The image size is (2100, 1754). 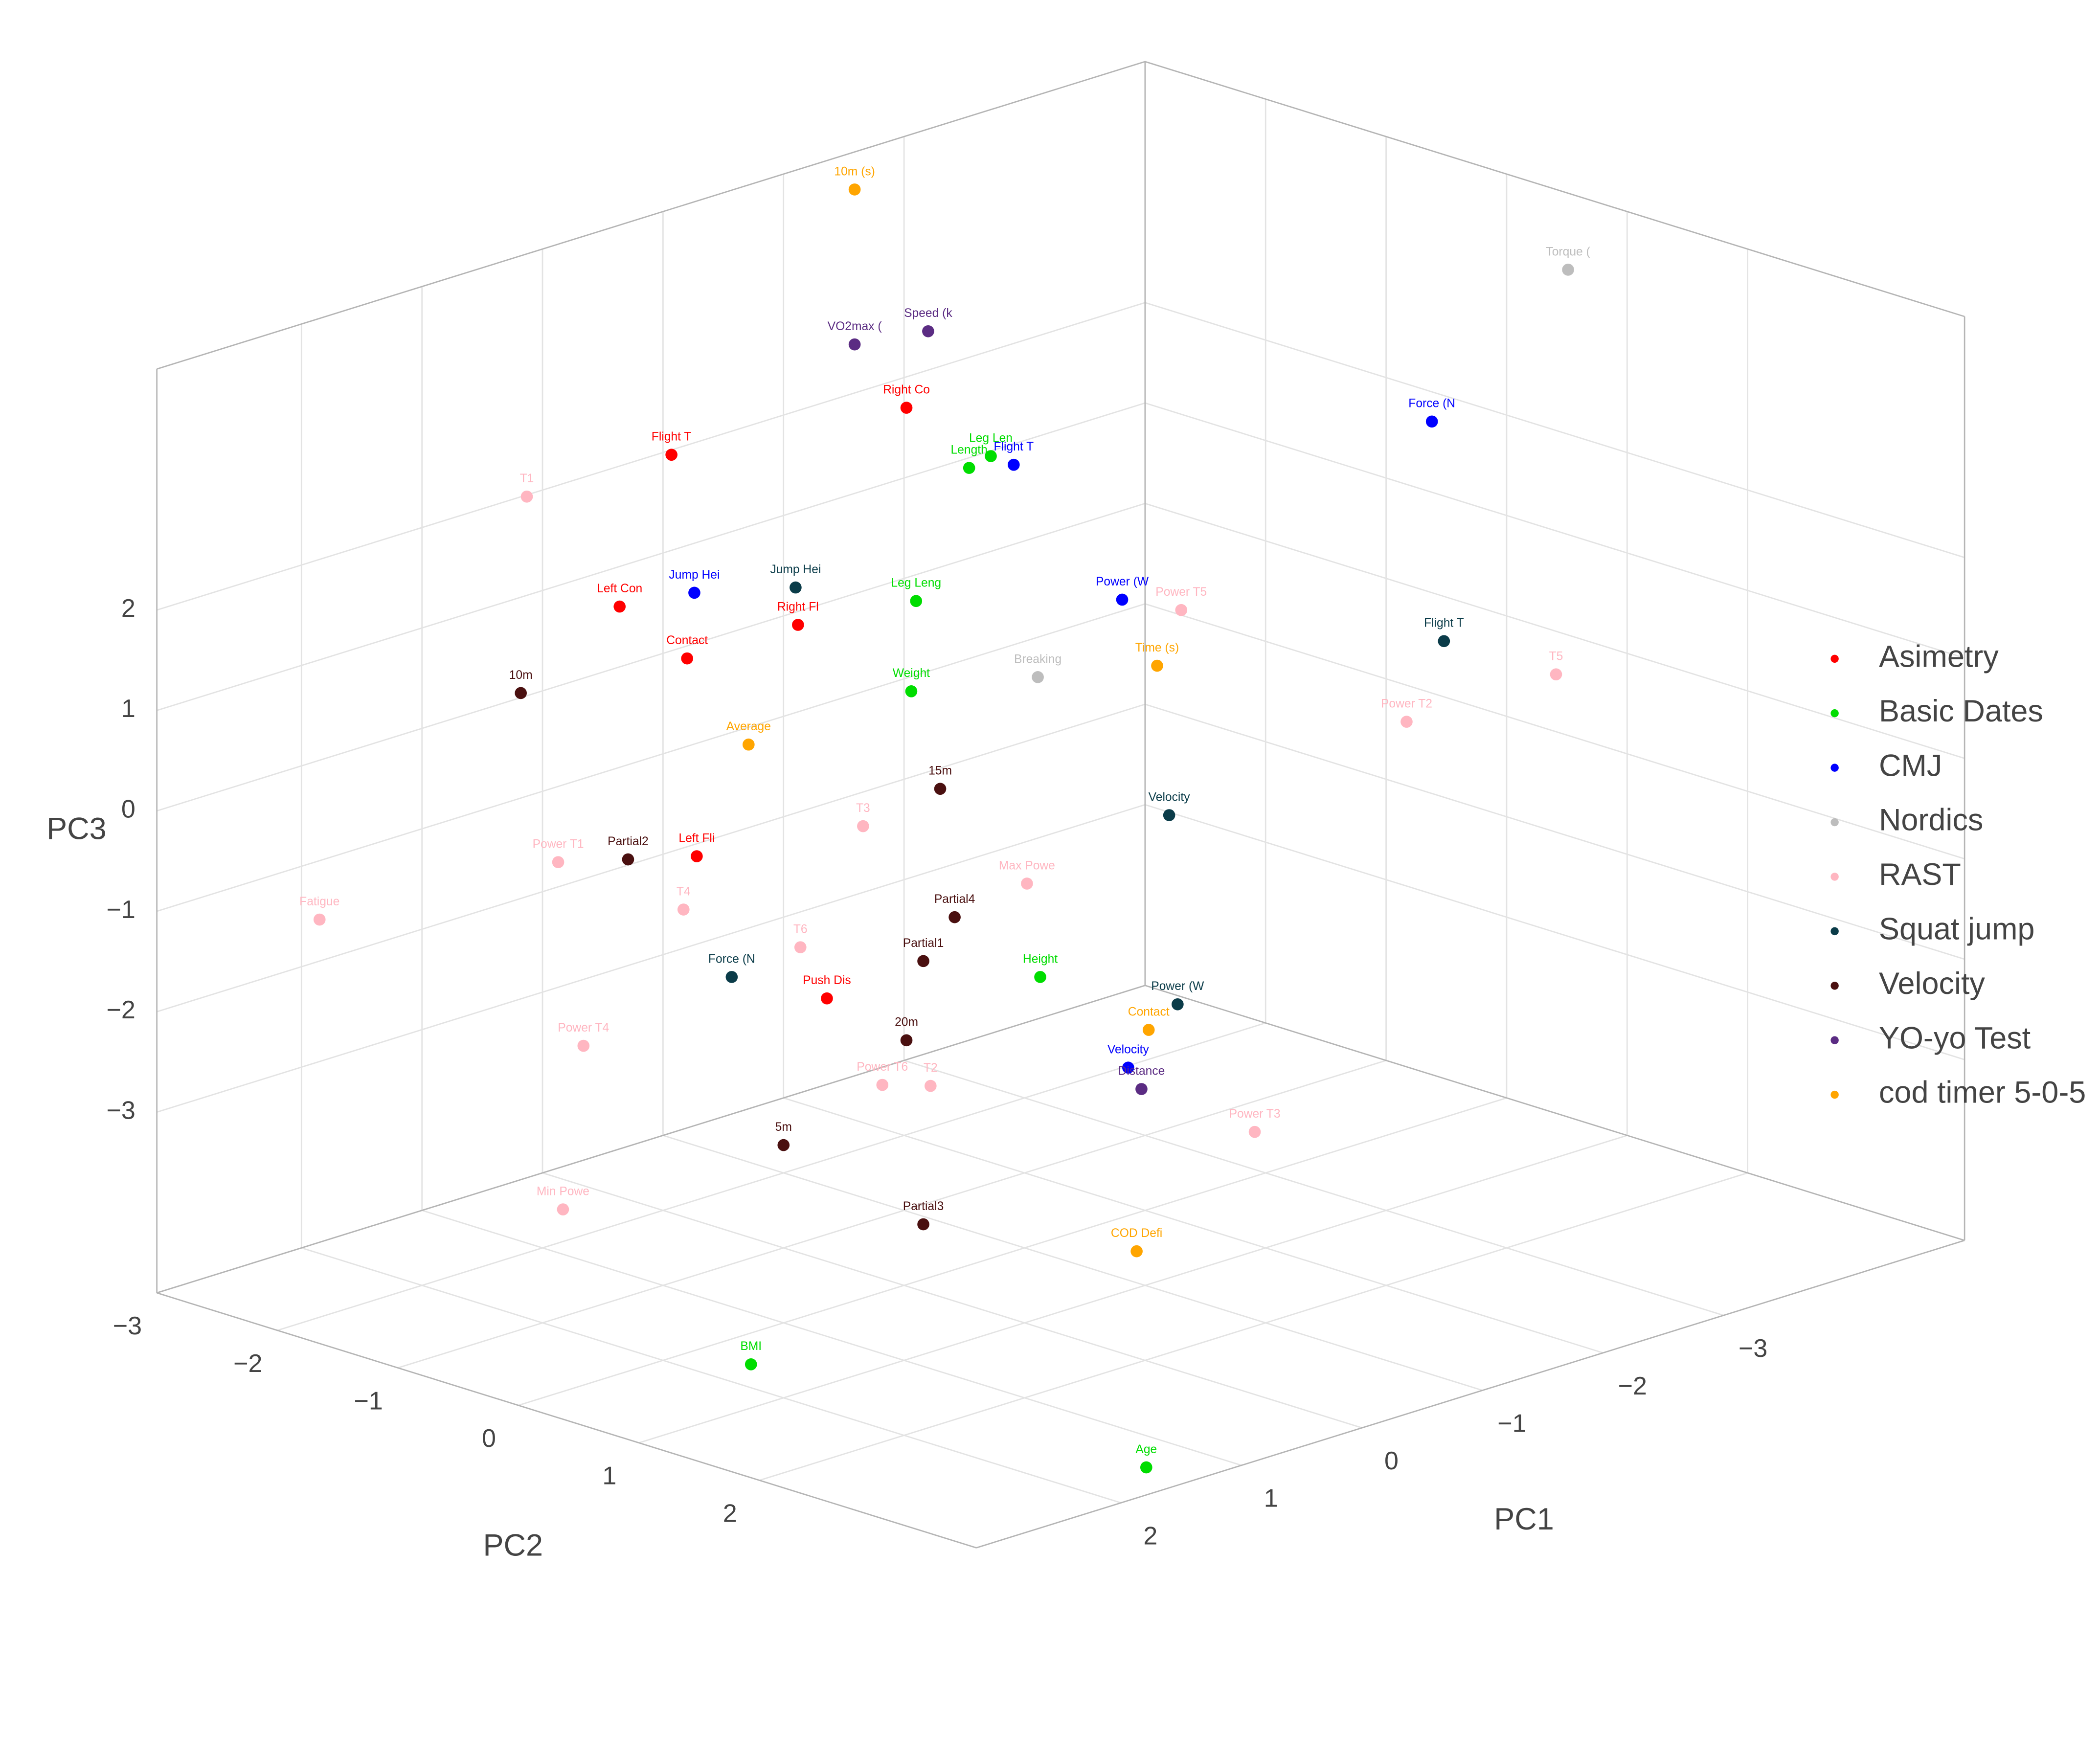 What do you see at coordinates (128, 1326) in the screenshot?
I see `y-tick-label: −3` at bounding box center [128, 1326].